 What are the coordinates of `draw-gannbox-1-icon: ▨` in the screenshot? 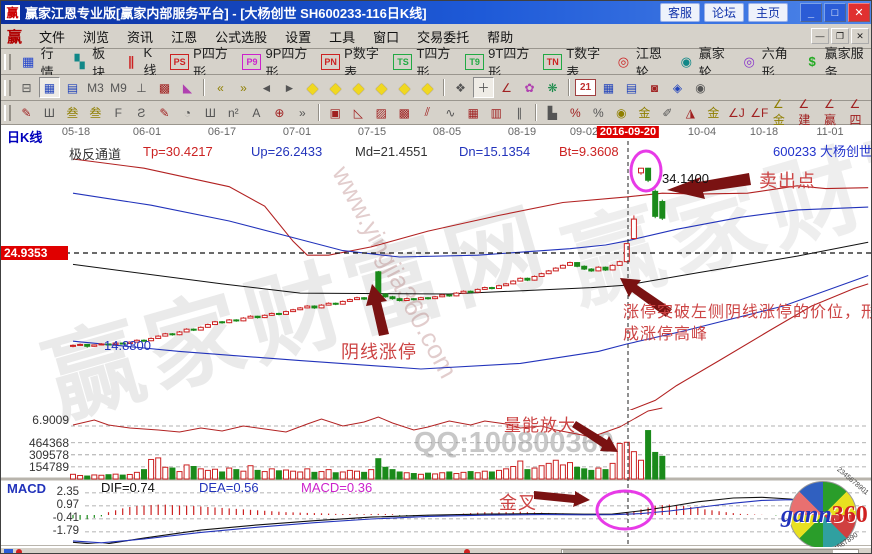 It's located at (381, 112).